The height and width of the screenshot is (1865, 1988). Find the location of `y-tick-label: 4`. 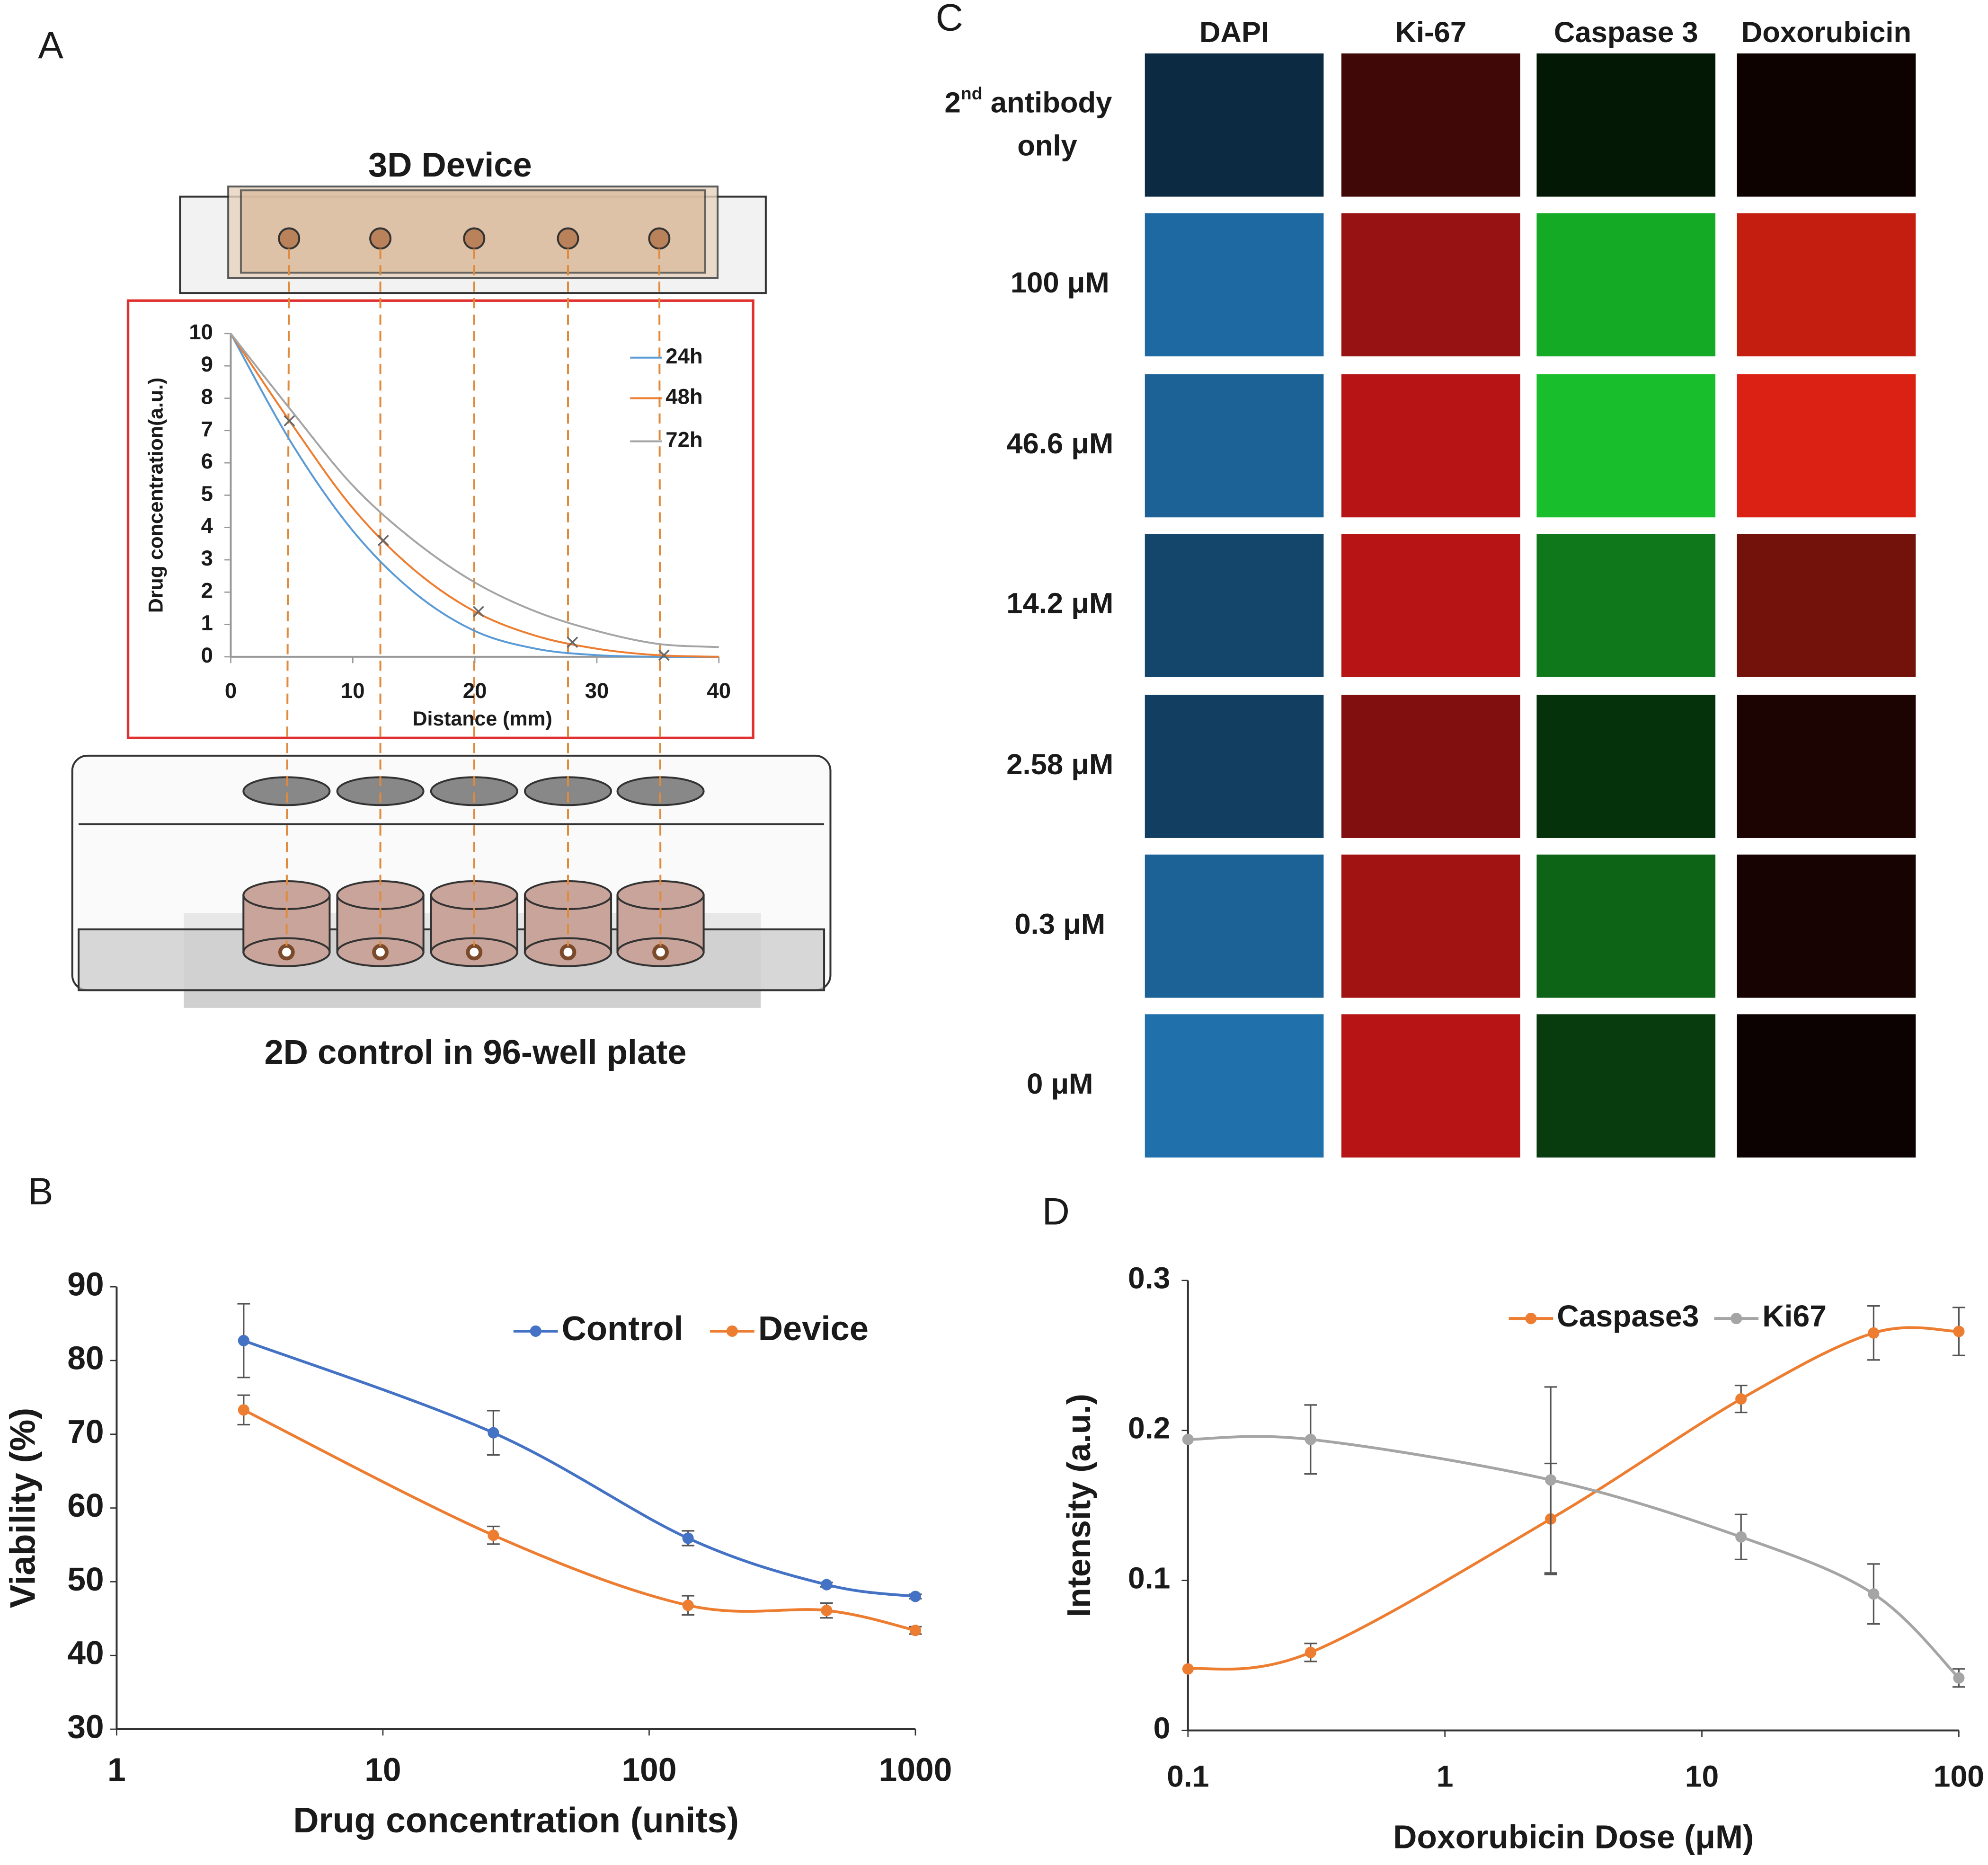

y-tick-label: 4 is located at coordinates (207, 526).